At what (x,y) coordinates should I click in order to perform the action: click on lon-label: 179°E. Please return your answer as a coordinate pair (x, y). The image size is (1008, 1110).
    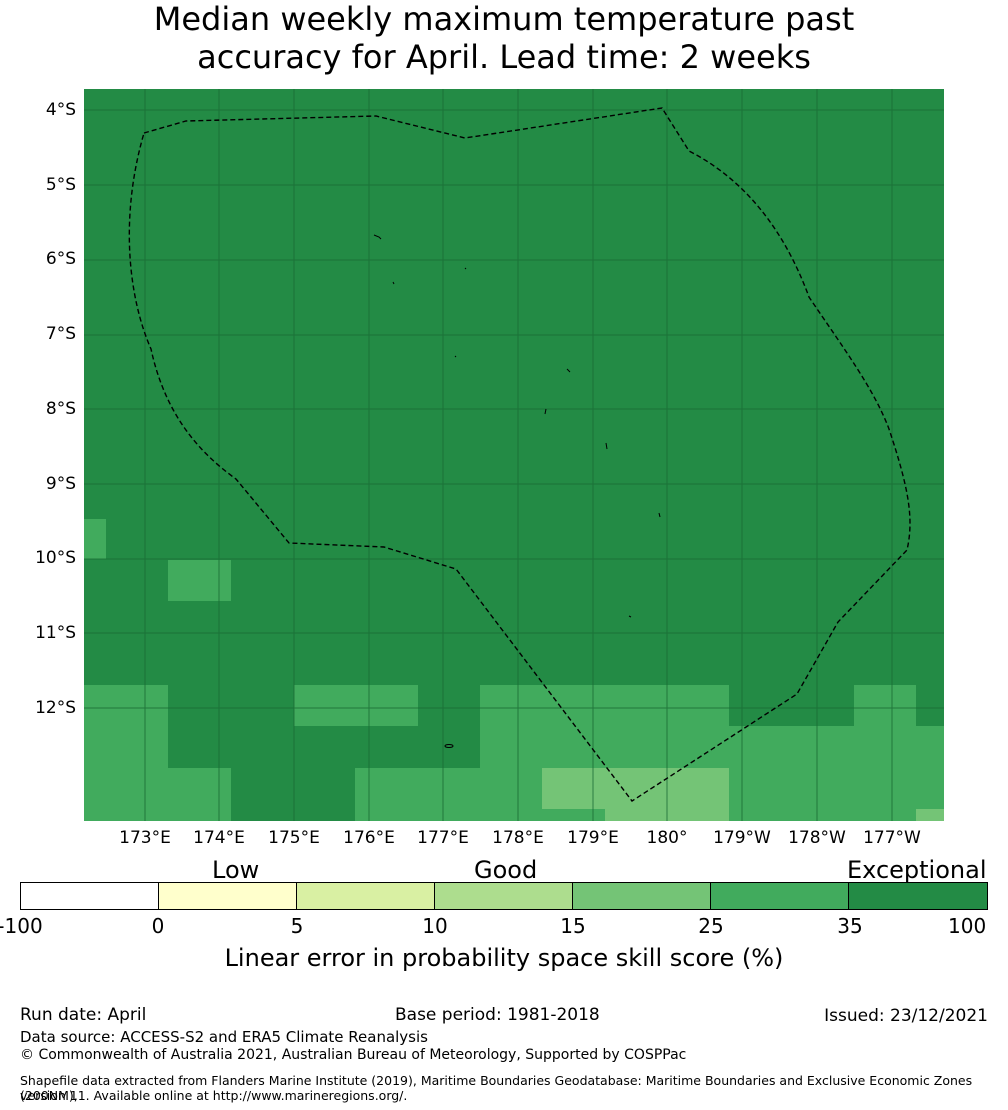
    Looking at the image, I should click on (593, 838).